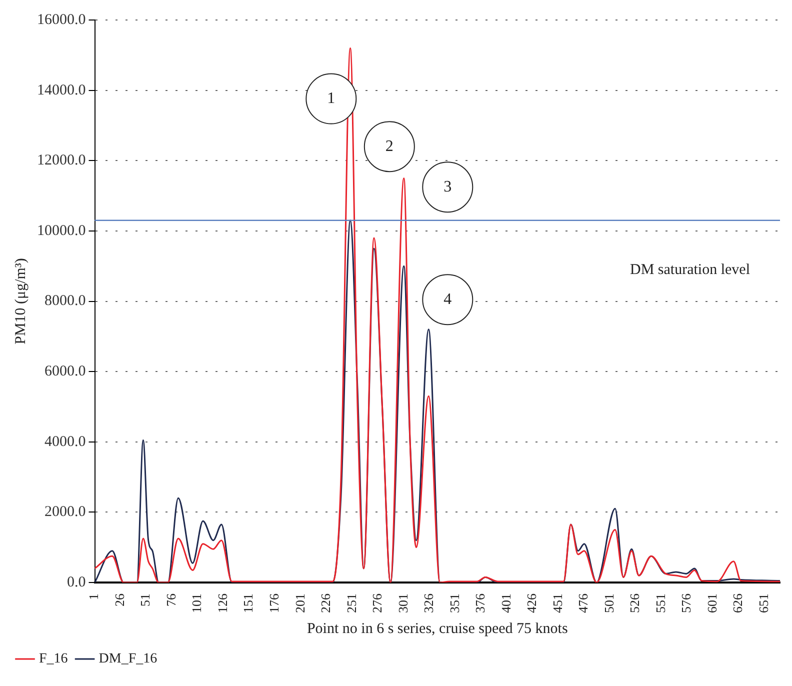 The height and width of the screenshot is (686, 792). Describe the element at coordinates (583, 603) in the screenshot. I see `x-tick-label: 476` at that location.